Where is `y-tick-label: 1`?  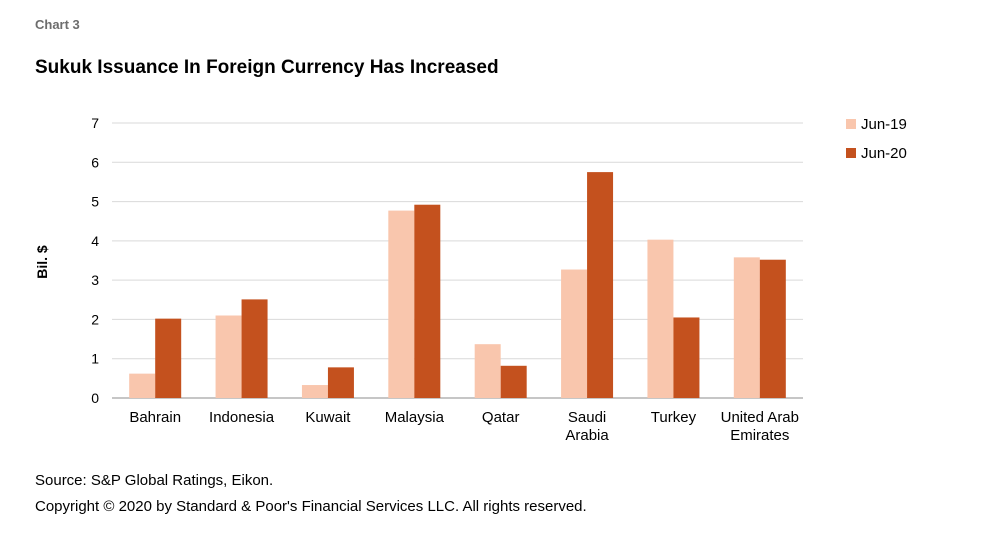
y-tick-label: 1 is located at coordinates (95, 359).